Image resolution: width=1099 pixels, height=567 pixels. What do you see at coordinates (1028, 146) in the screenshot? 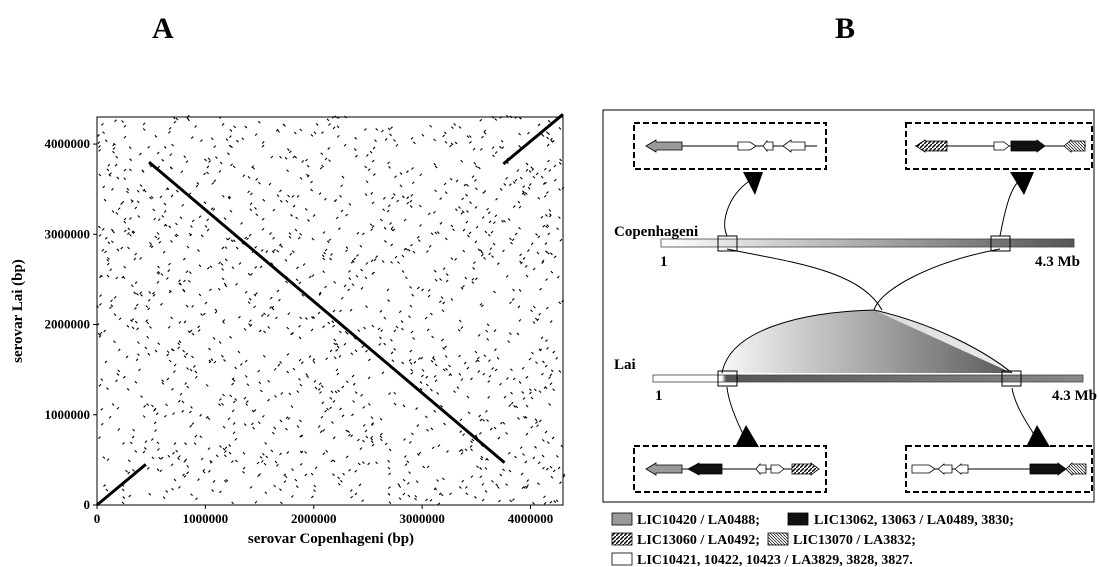
I see `gene-arrow-black` at bounding box center [1028, 146].